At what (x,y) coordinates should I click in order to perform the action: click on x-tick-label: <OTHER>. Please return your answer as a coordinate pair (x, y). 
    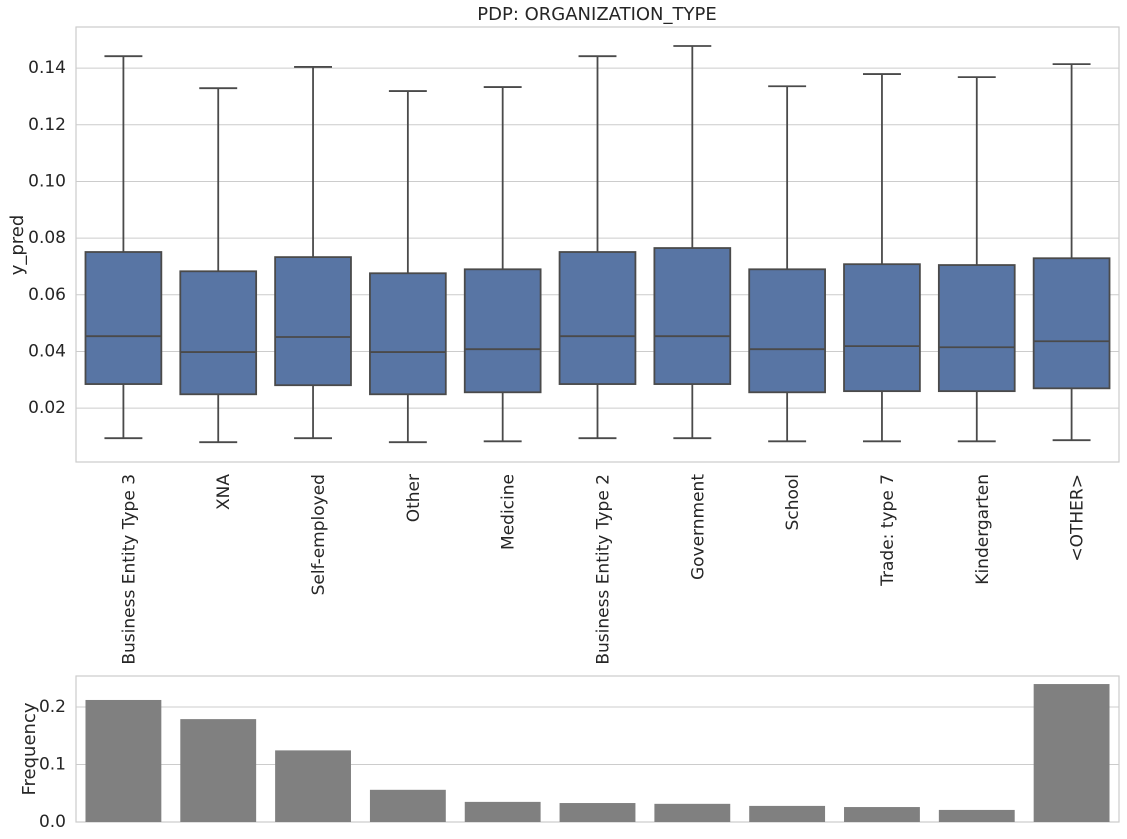
    Looking at the image, I should click on (1078, 518).